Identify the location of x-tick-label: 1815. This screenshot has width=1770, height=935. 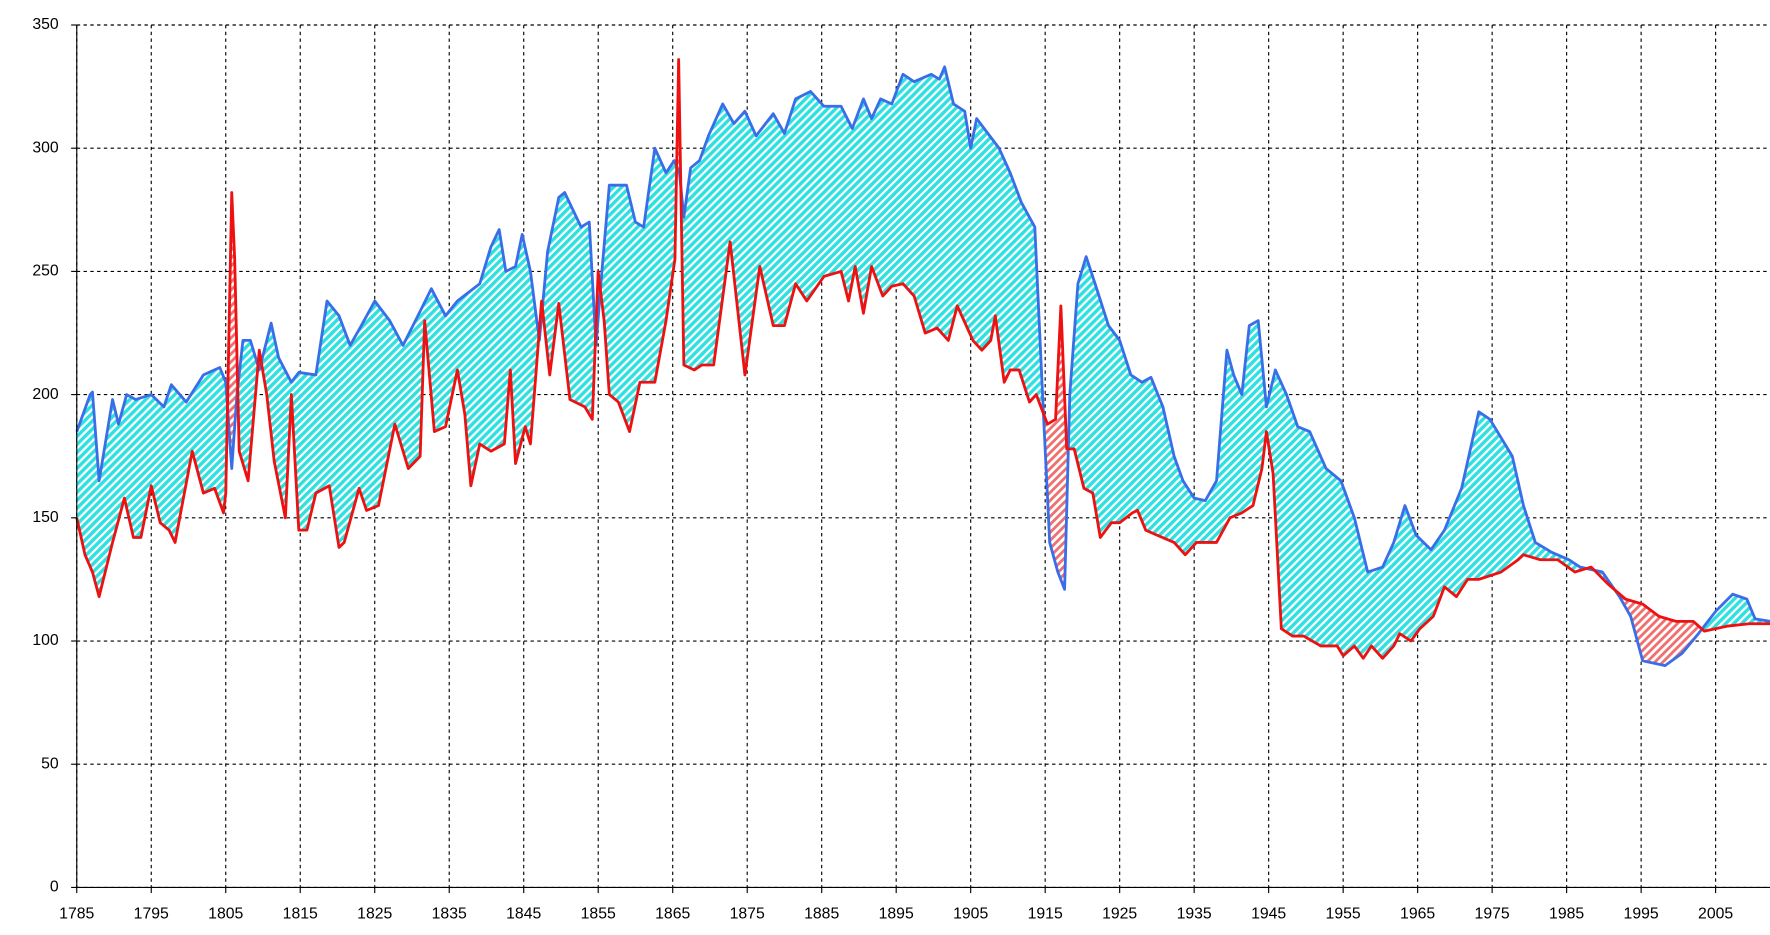
(300, 914).